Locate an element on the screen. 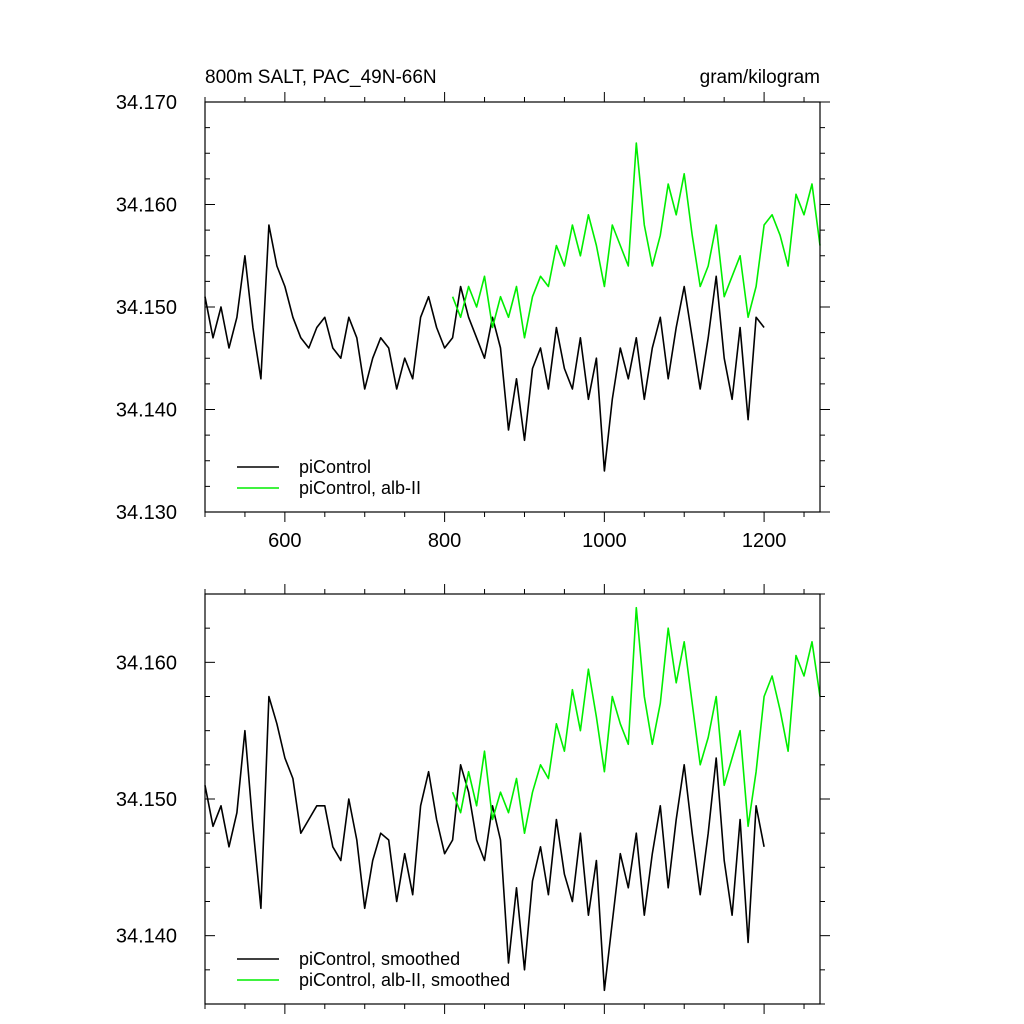 This screenshot has height=1024, width=1024. x-tick-label: 800 is located at coordinates (444, 541).